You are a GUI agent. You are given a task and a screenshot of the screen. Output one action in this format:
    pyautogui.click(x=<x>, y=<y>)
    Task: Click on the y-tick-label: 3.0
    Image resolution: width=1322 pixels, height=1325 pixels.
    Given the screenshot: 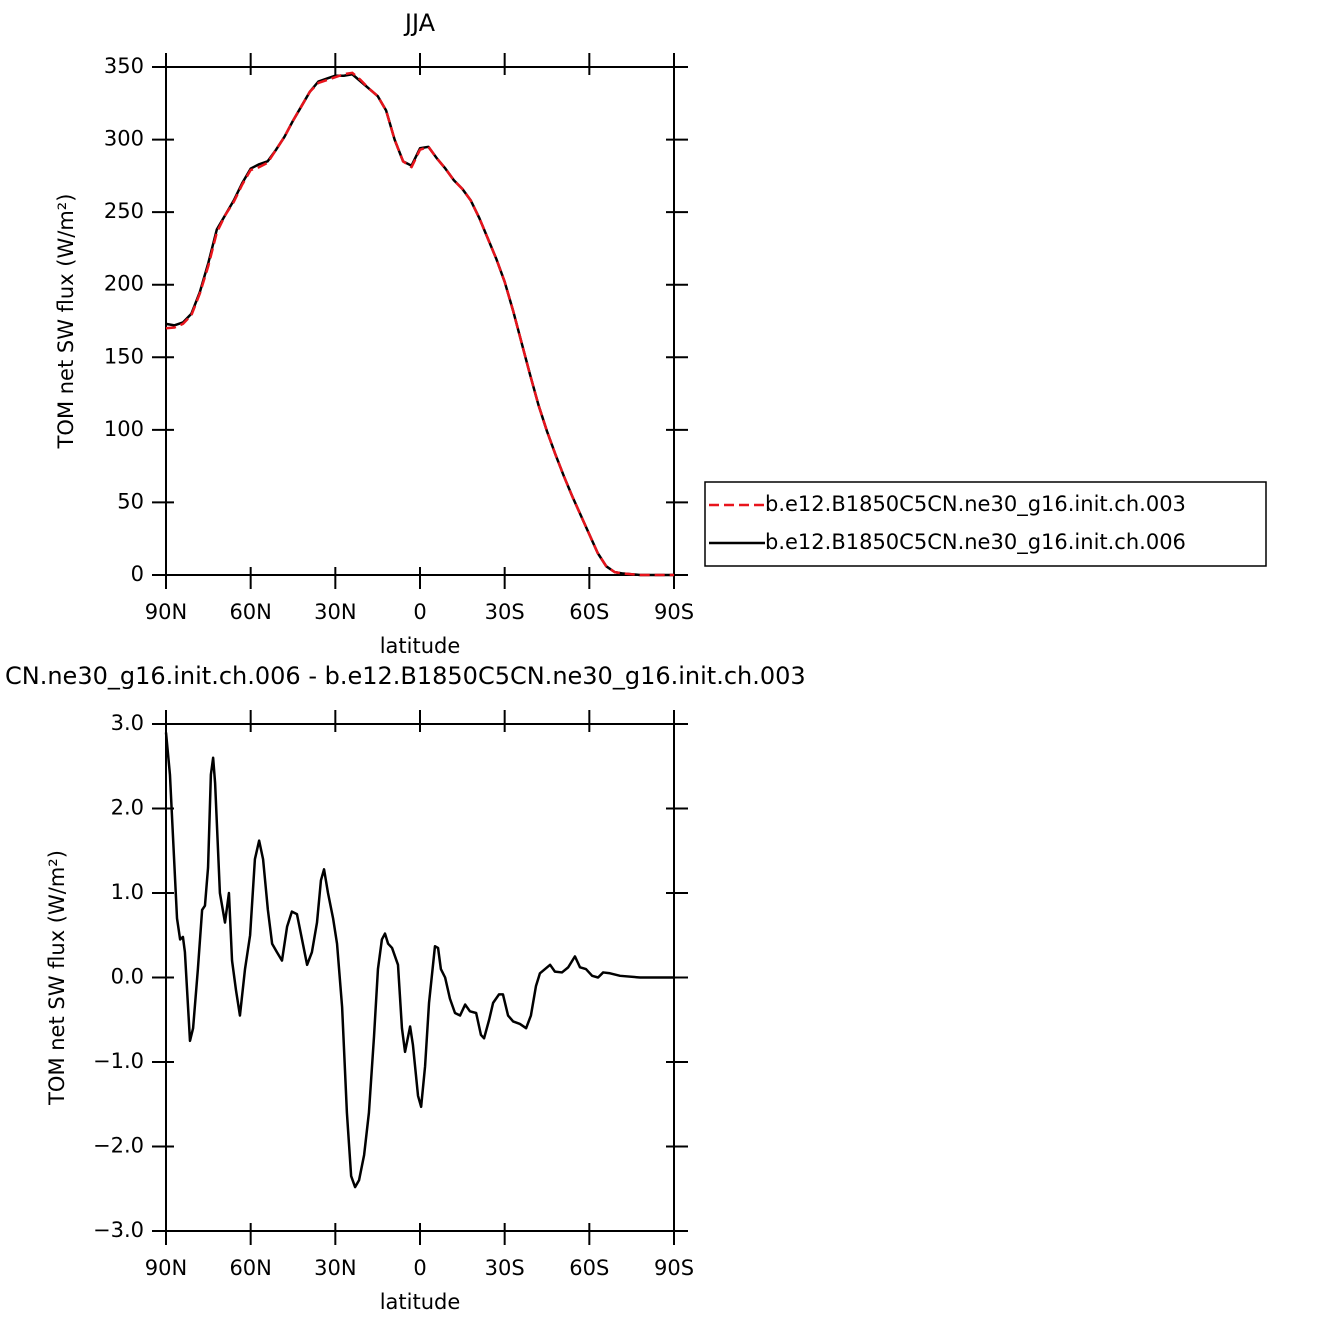 What is the action you would take?
    pyautogui.click(x=127, y=723)
    